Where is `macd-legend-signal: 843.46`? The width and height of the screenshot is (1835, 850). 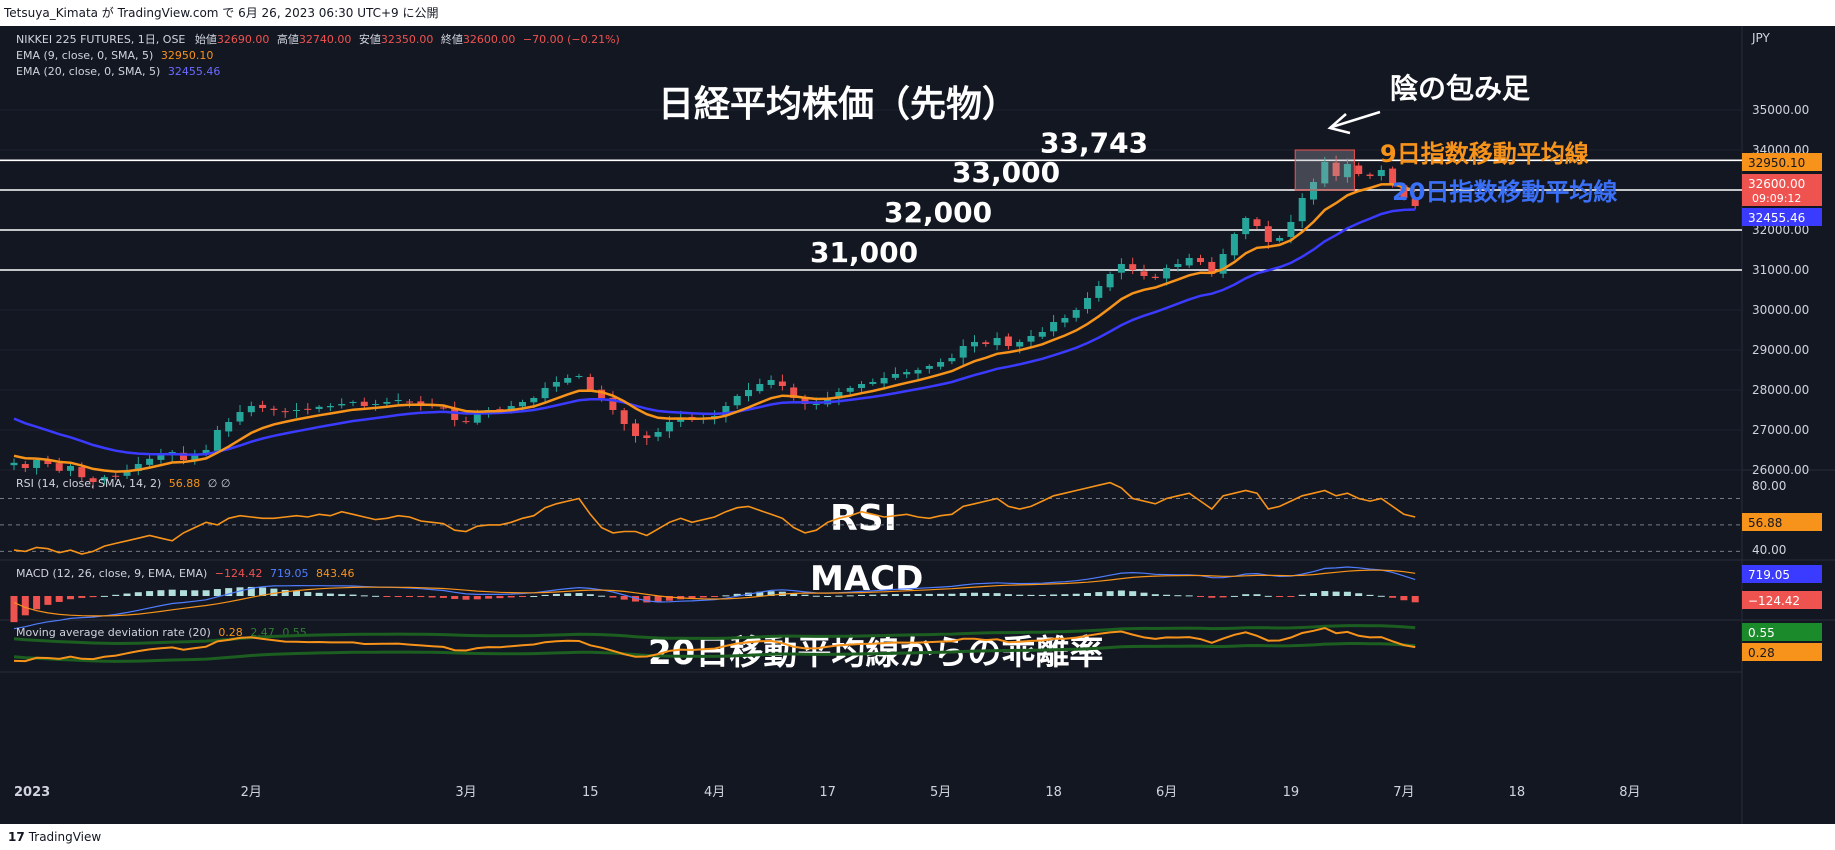
macd-legend-signal: 843.46 is located at coordinates (335, 573).